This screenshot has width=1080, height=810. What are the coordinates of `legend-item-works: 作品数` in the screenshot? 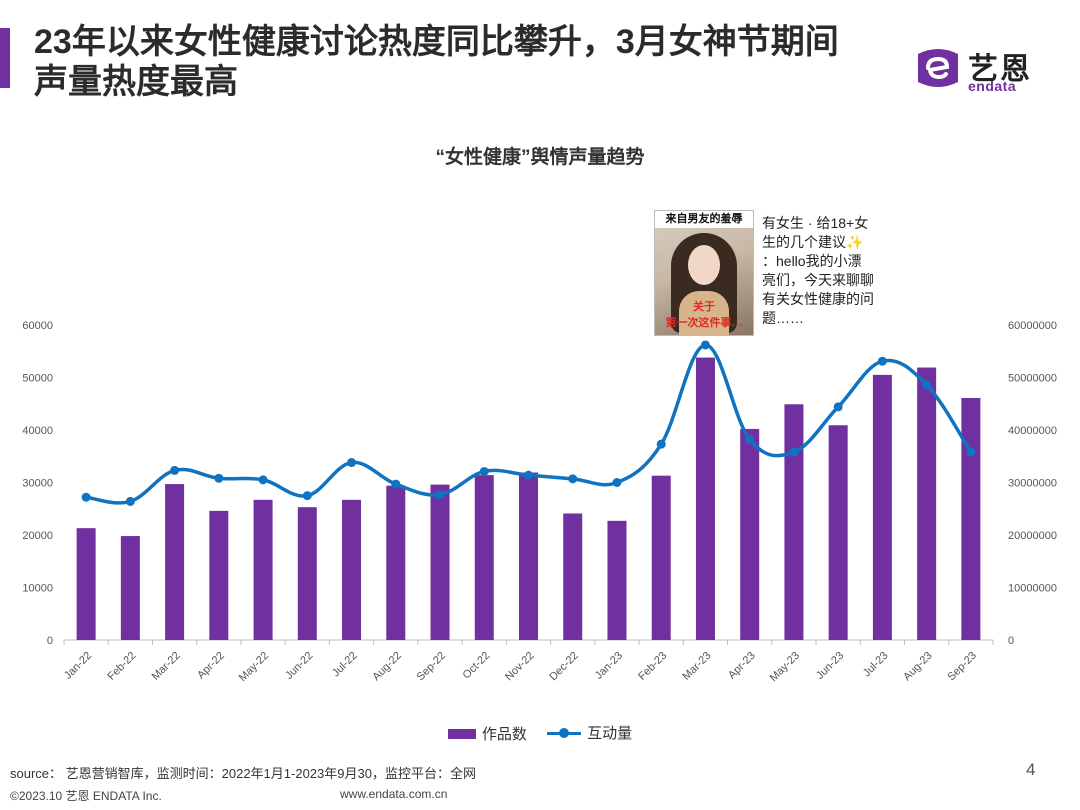 It's located at (487, 733).